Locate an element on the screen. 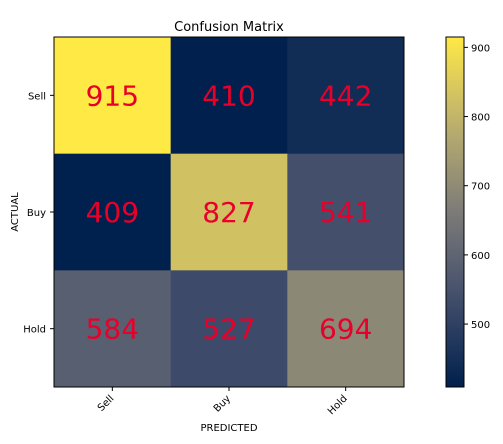 This screenshot has height=444, width=503. heatmap-cell-buy-hold is located at coordinates (346, 212).